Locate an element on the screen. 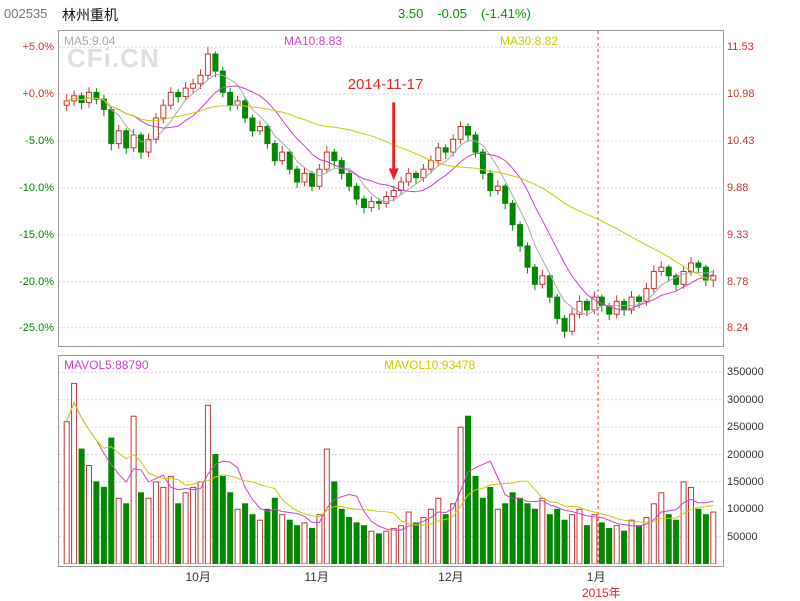 This screenshot has width=800, height=601. month-label: 12月 is located at coordinates (451, 577).